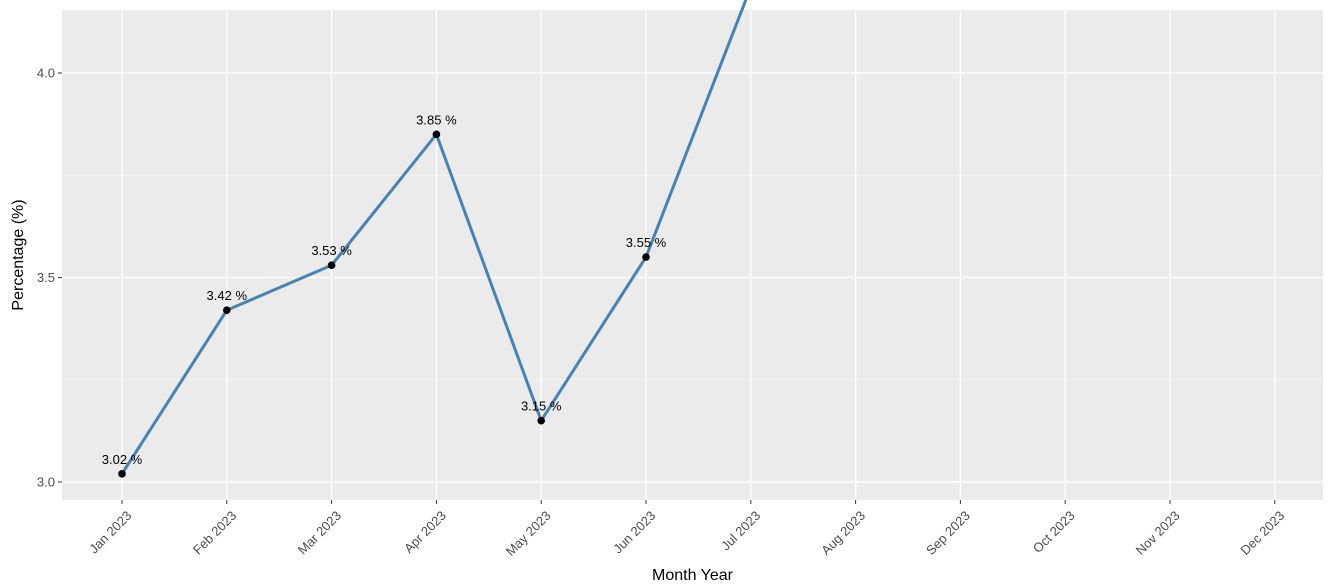 The height and width of the screenshot is (584, 1332). Describe the element at coordinates (740, 530) in the screenshot. I see `x-tick-label: Jul 2023` at that location.